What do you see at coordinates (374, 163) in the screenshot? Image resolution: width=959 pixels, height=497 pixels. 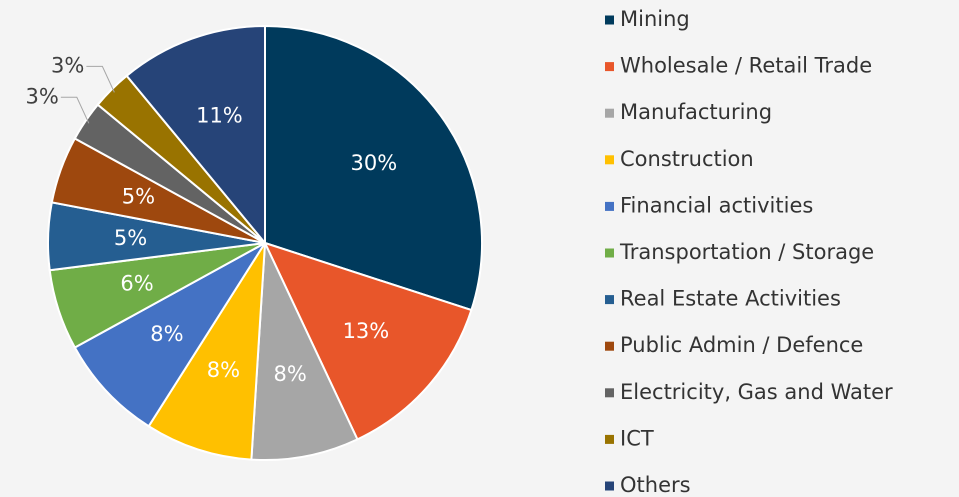 I see `data-label: 30%` at bounding box center [374, 163].